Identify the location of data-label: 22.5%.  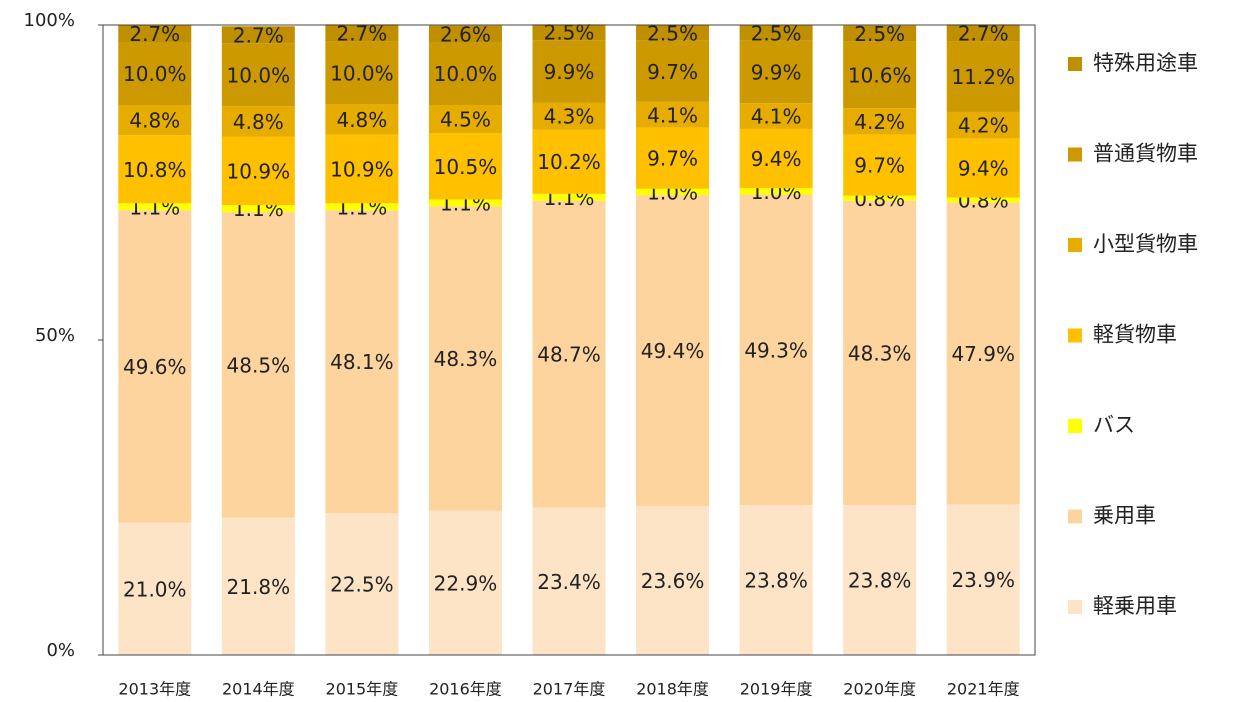
(362, 585).